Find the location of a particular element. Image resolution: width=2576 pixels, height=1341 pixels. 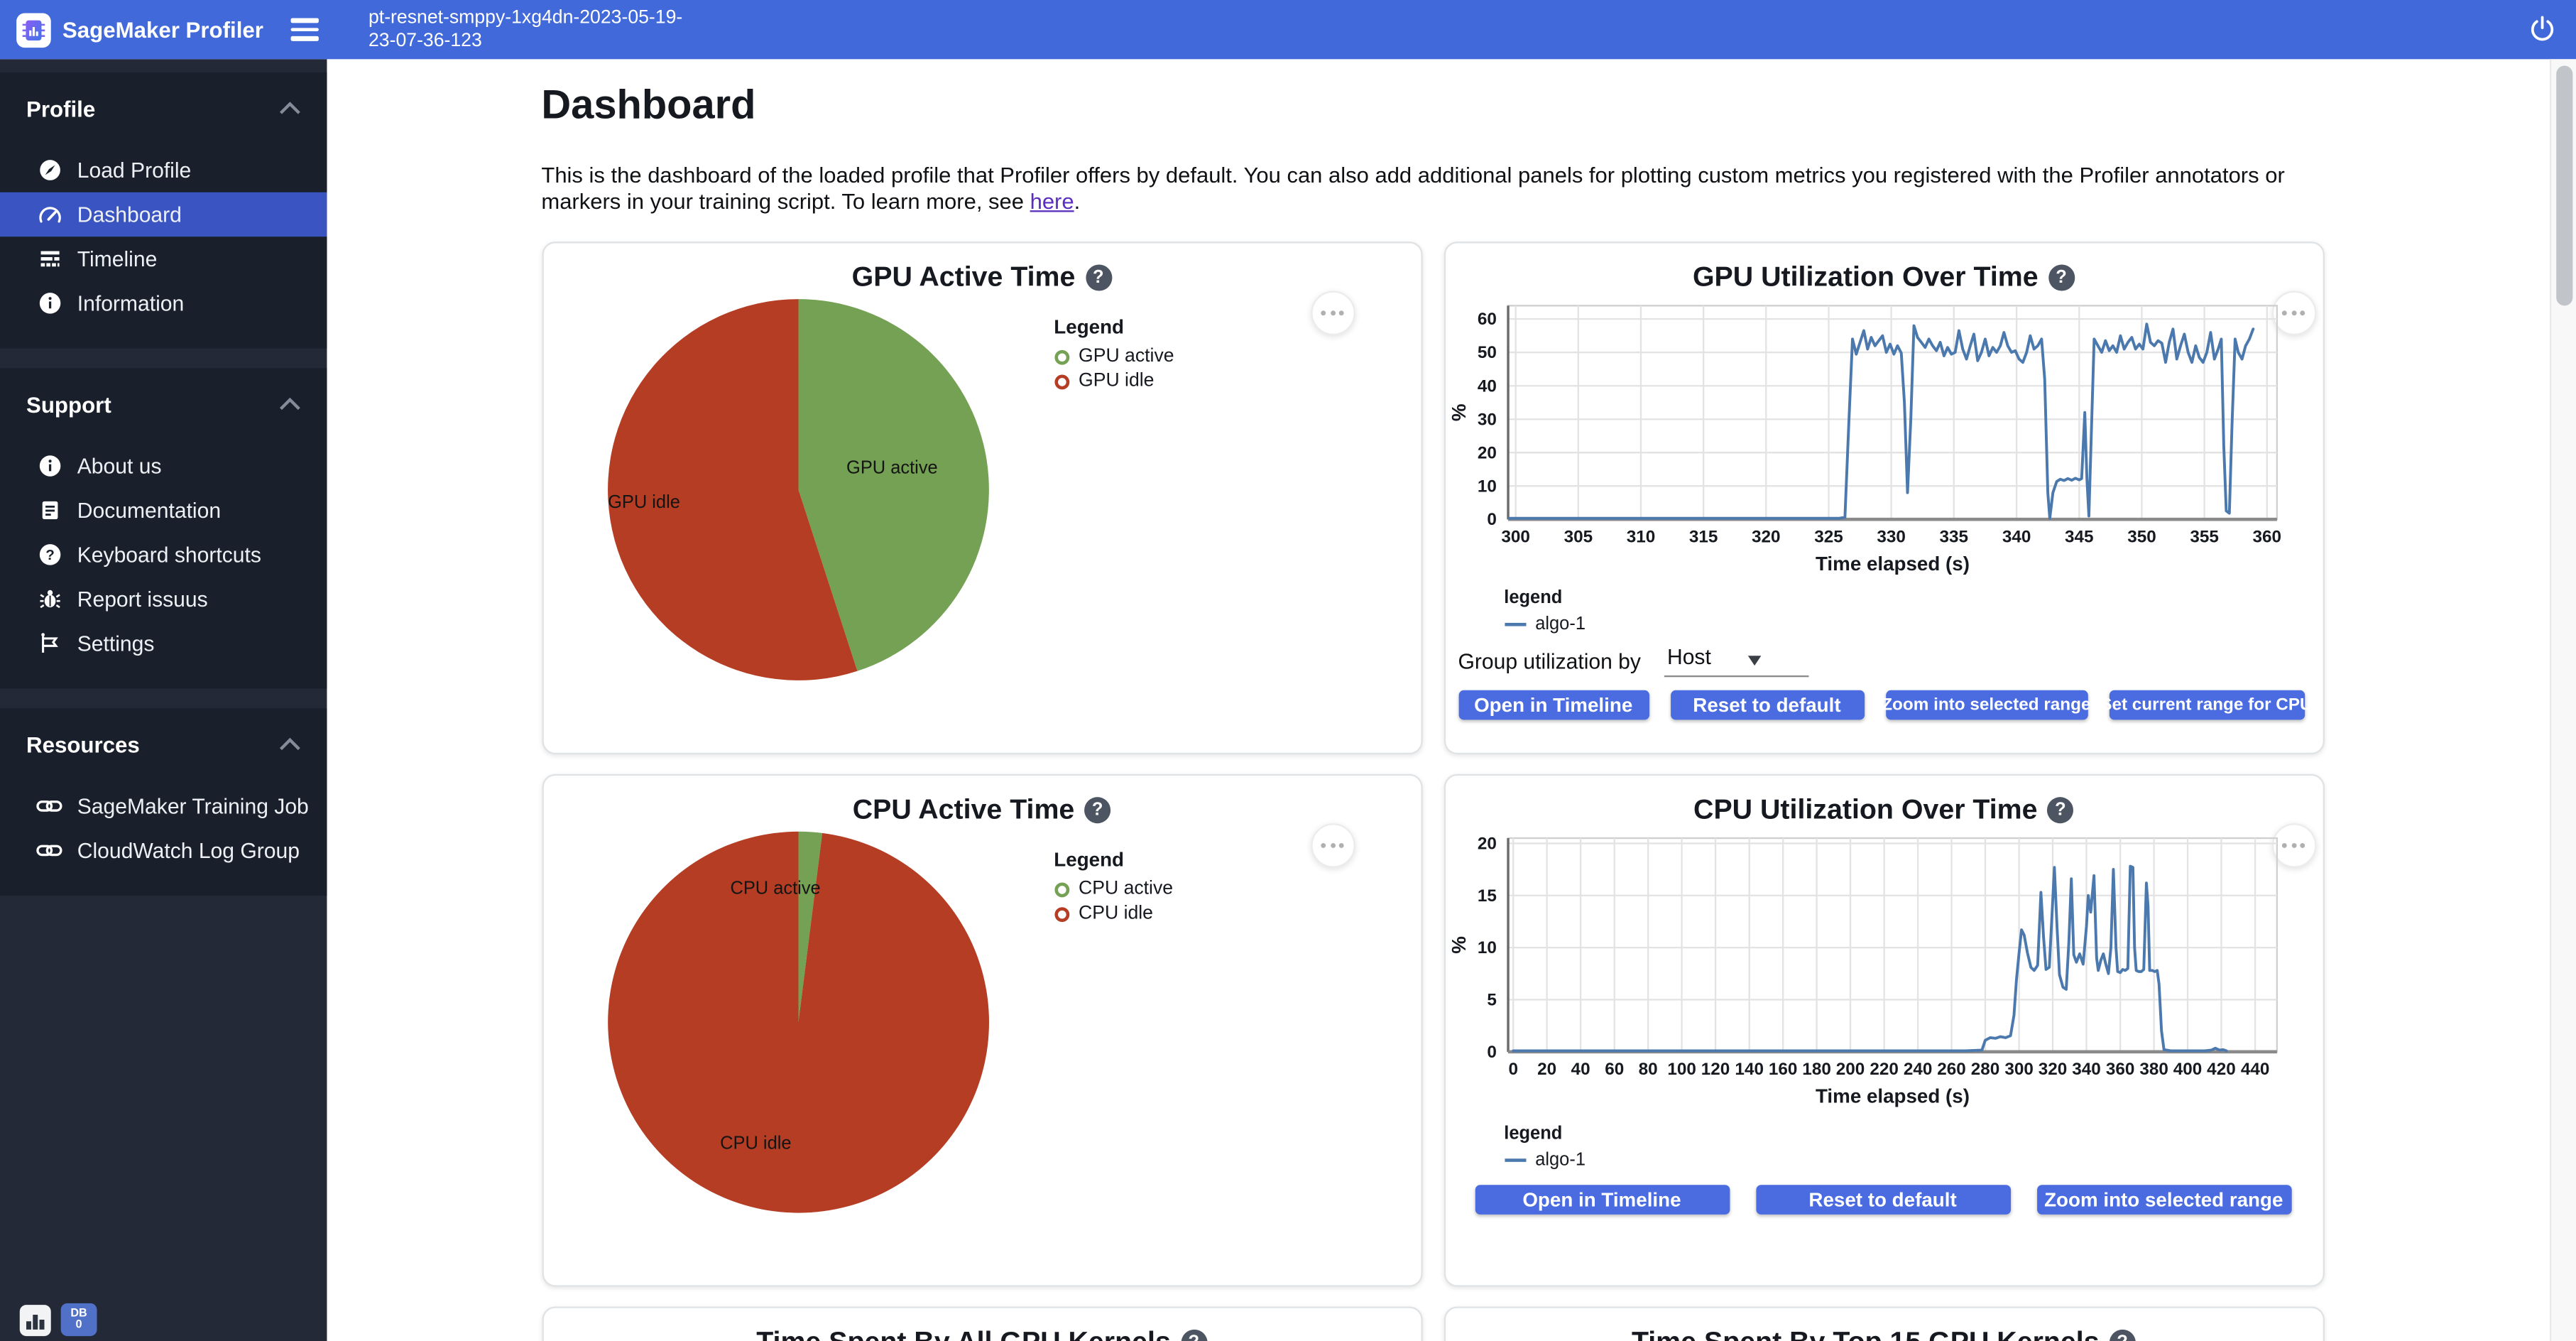

sidebar-item-documentation: Documentation is located at coordinates (163, 510).